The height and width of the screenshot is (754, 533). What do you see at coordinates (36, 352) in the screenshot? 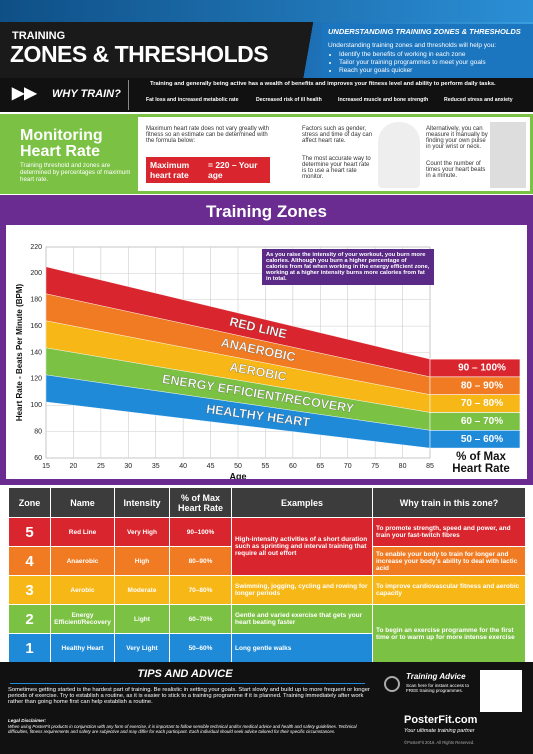
I see `y-tick-label: 140` at bounding box center [36, 352].